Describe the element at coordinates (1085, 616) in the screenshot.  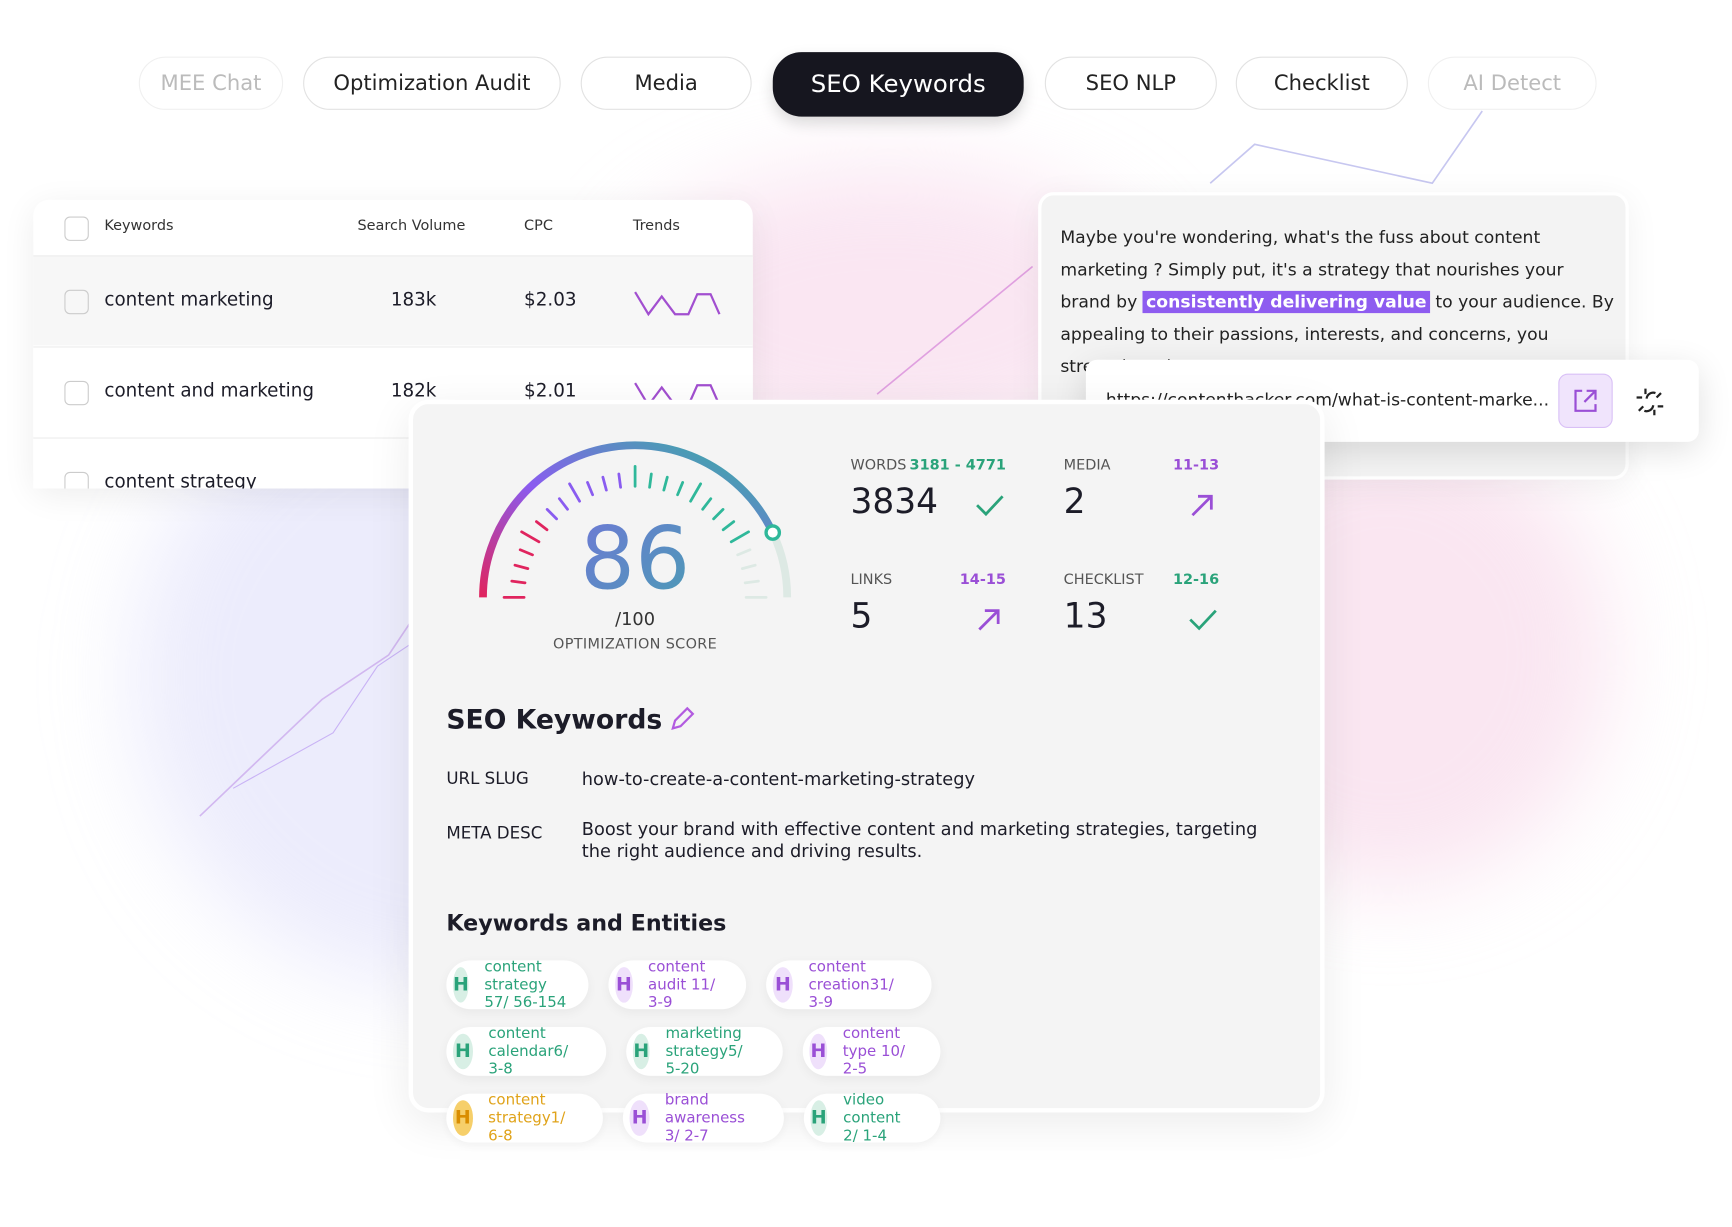
I see `metric-value: 13` at that location.